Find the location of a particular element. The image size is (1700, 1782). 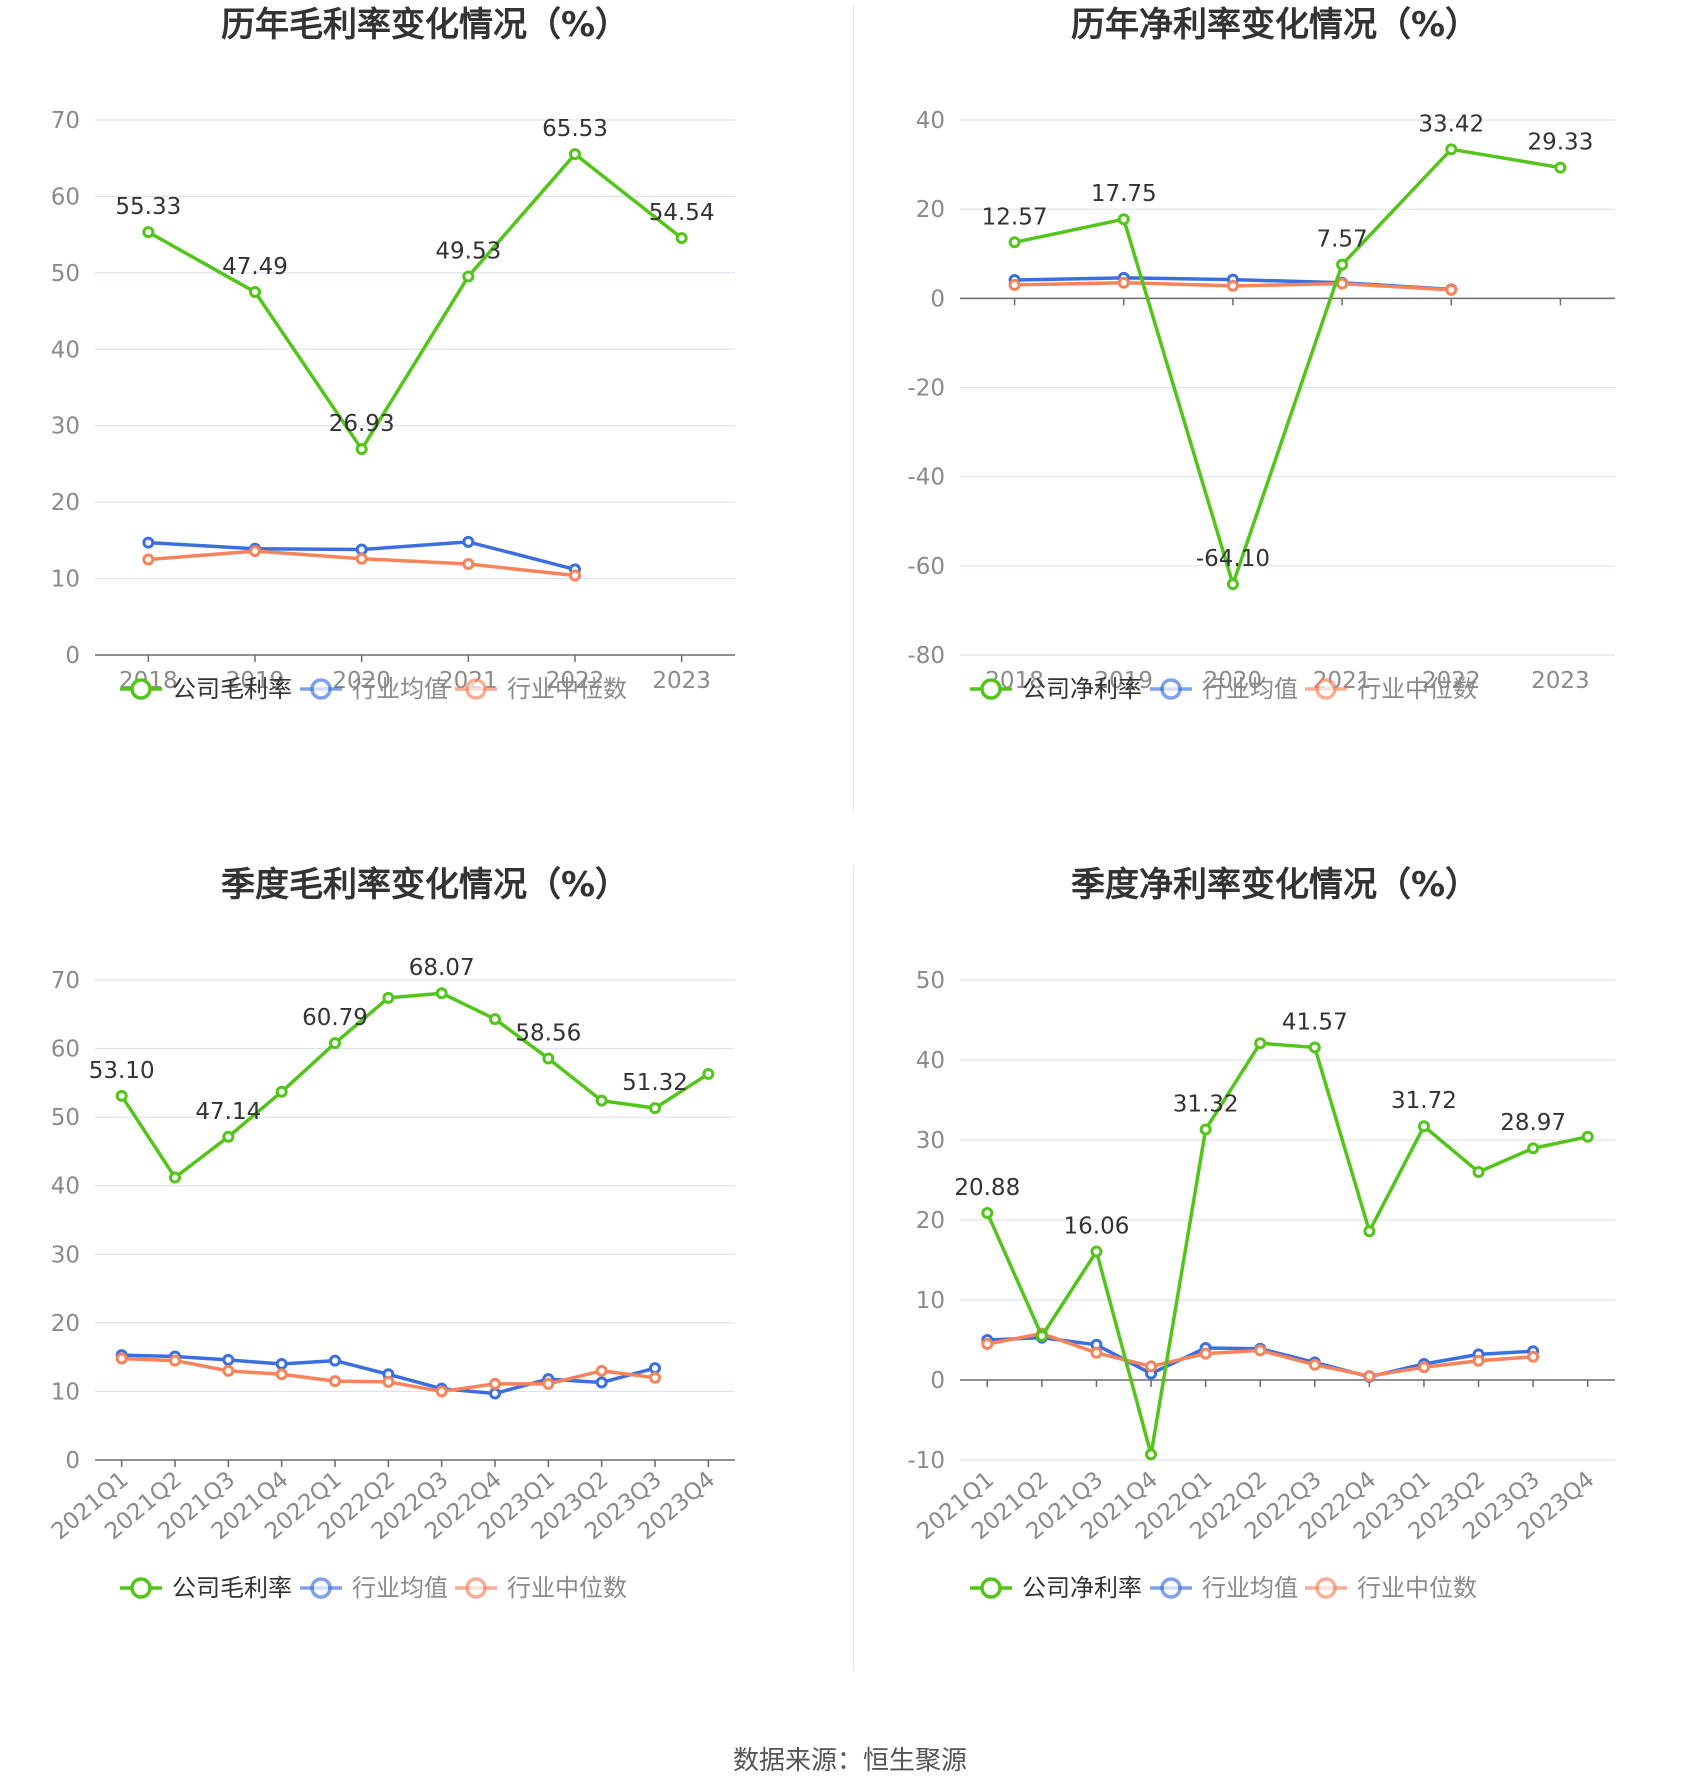

x-tick-label: 2019 is located at coordinates (1123, 681).